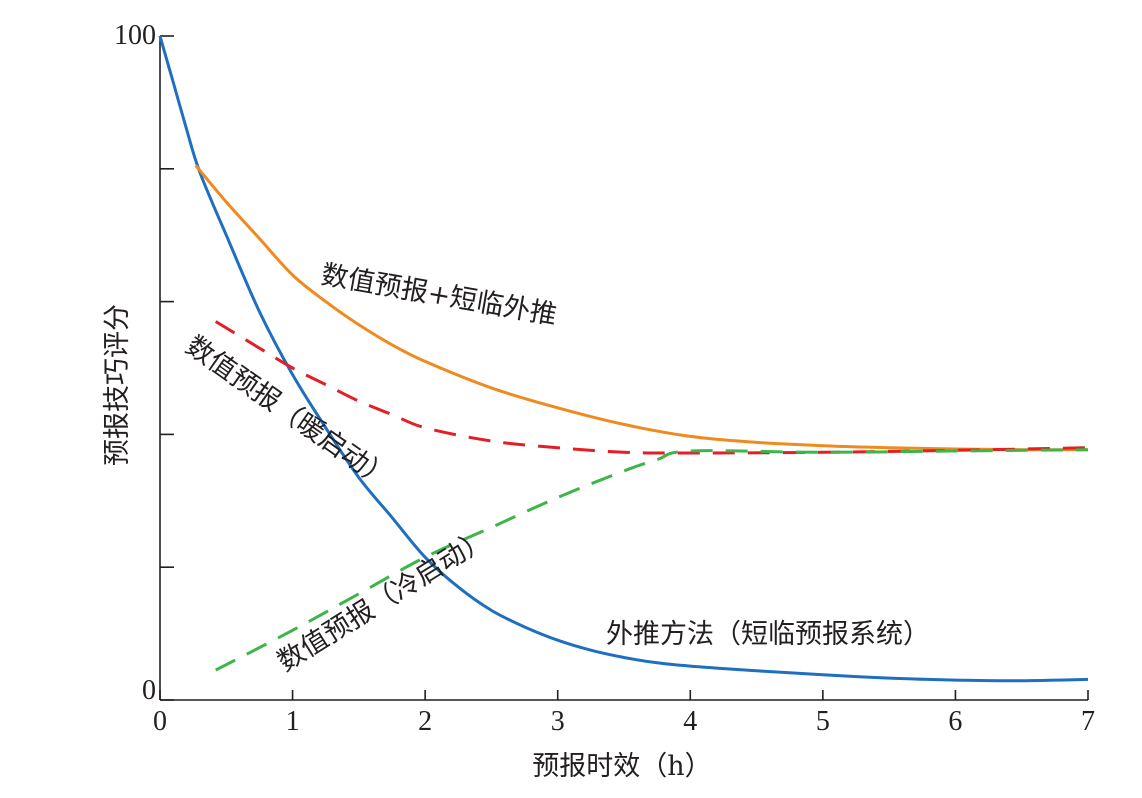 The width and height of the screenshot is (1142, 798). What do you see at coordinates (690, 721) in the screenshot?
I see `x-tick-label: 4` at bounding box center [690, 721].